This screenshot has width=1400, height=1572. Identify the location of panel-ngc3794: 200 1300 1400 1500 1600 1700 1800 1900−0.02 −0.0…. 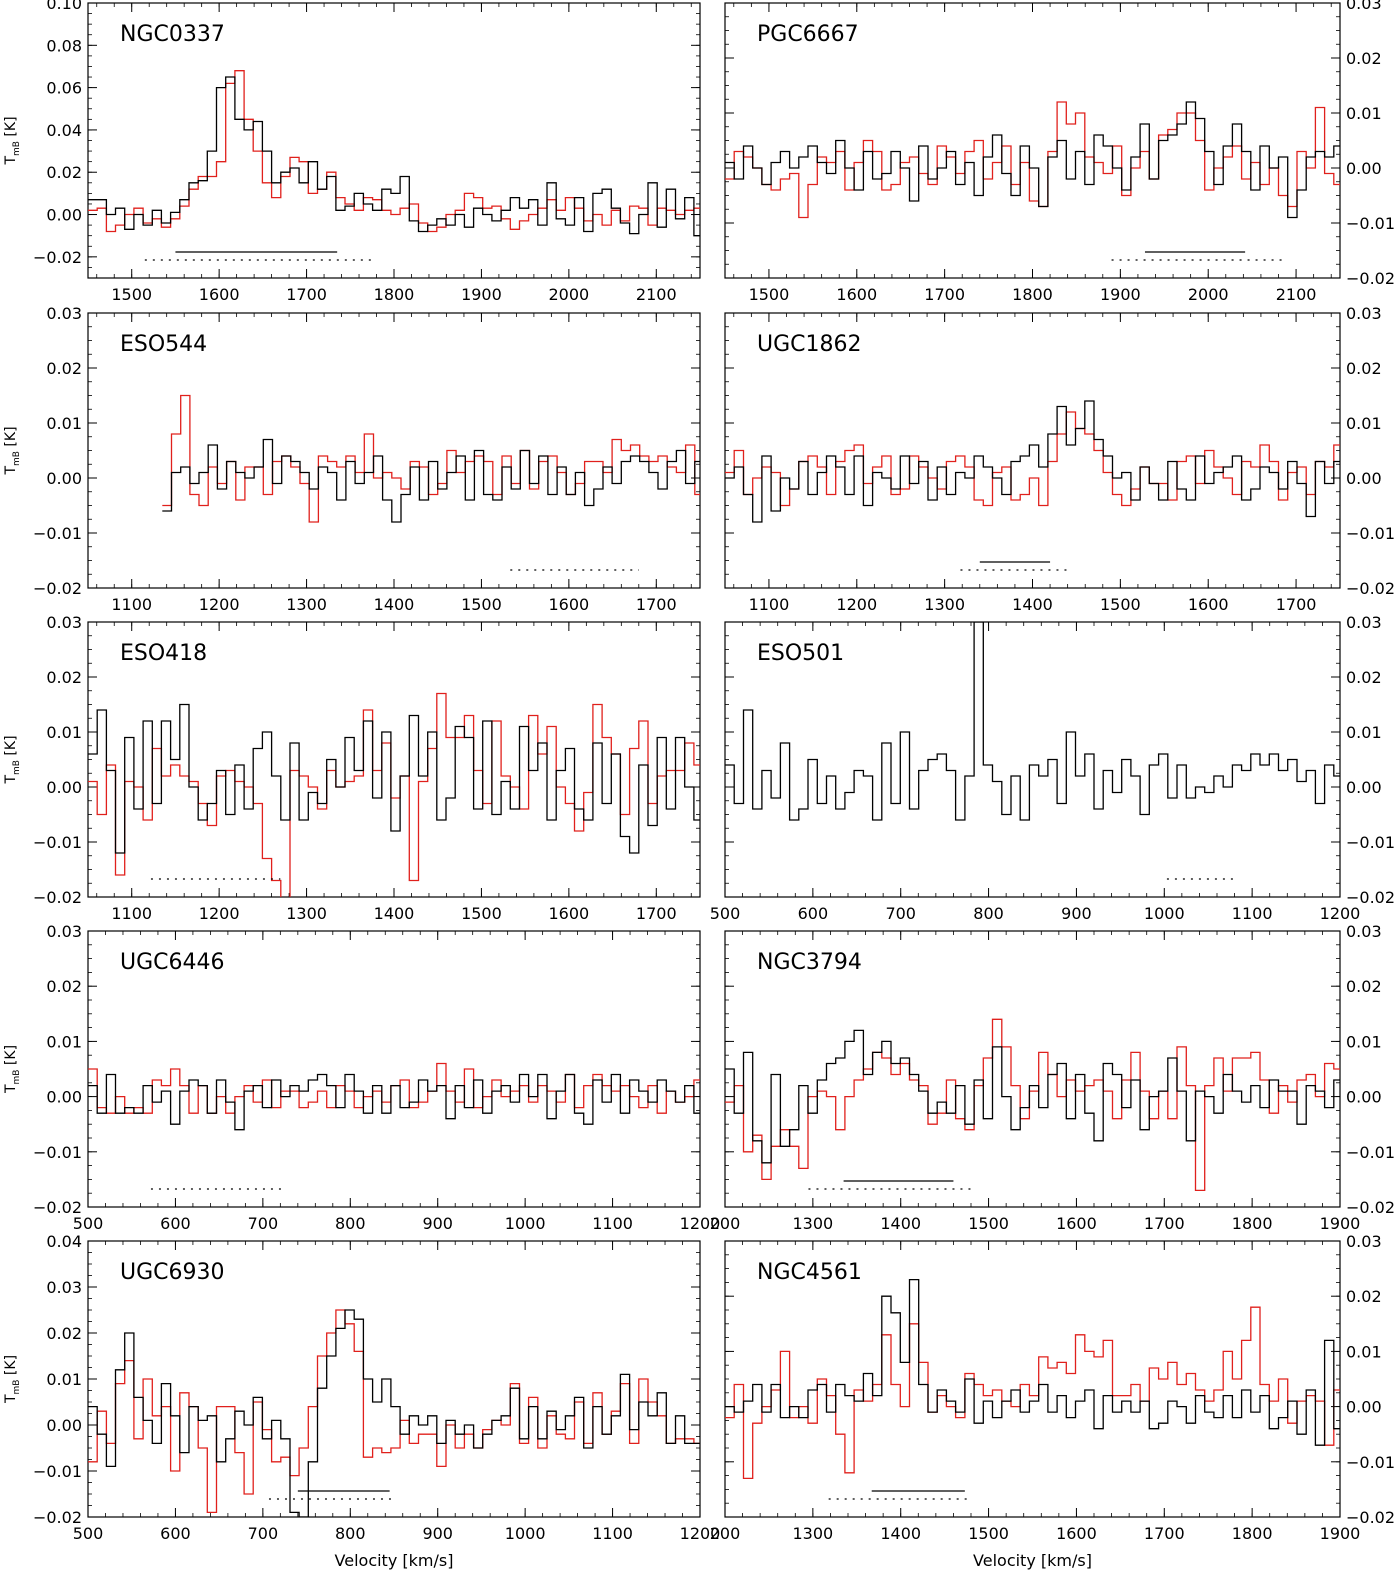
(1052, 1077).